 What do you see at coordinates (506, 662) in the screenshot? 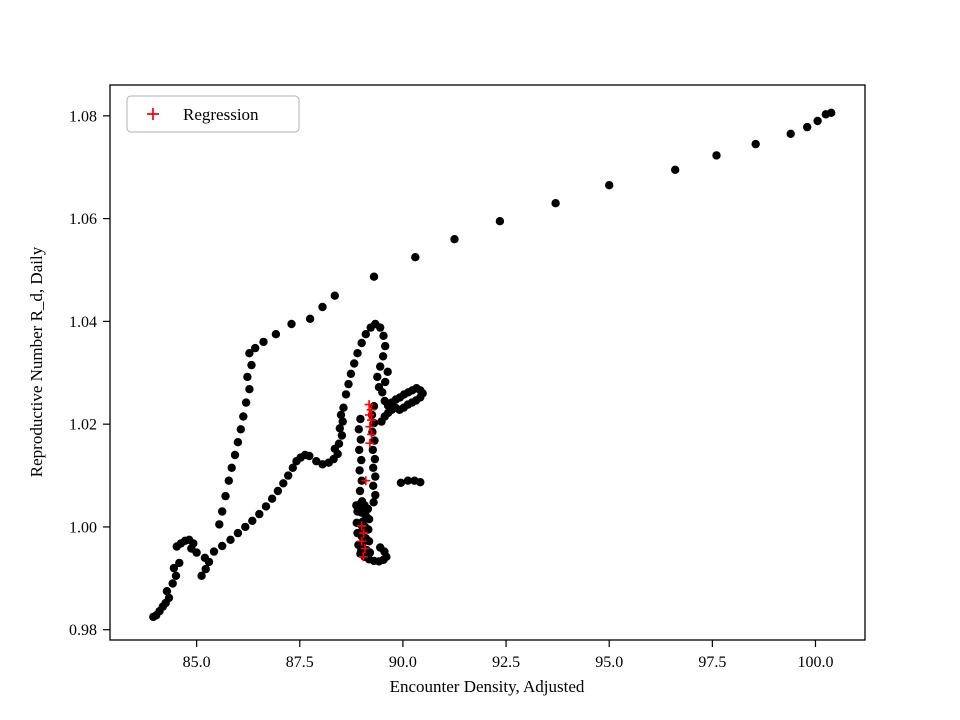
I see `x-tick-label: 92.5` at bounding box center [506, 662].